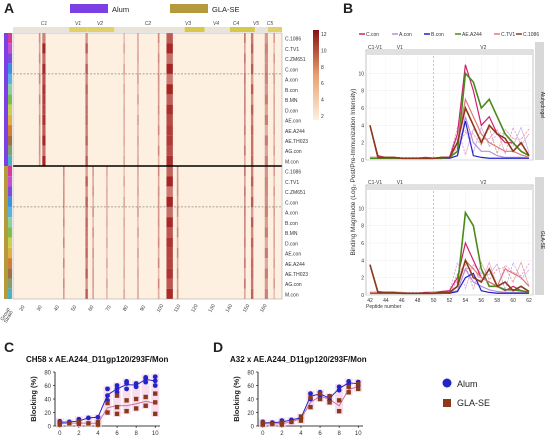 This screenshot has width=550, height=448. Describe the element at coordinates (449, 142) in the screenshot. I see `b-faint-line` at that location.